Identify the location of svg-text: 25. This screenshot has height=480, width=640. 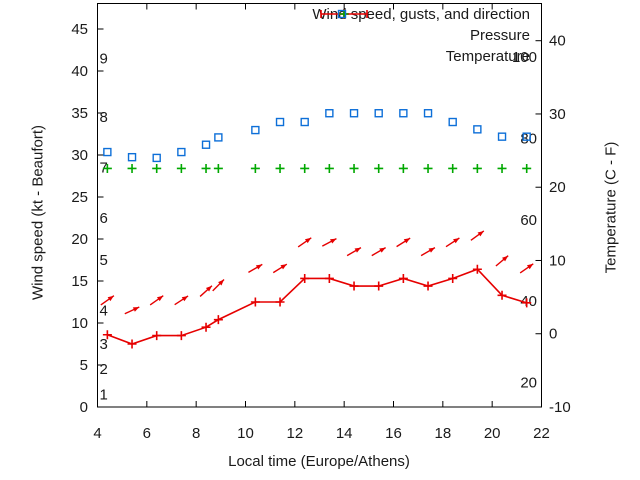
(79, 197).